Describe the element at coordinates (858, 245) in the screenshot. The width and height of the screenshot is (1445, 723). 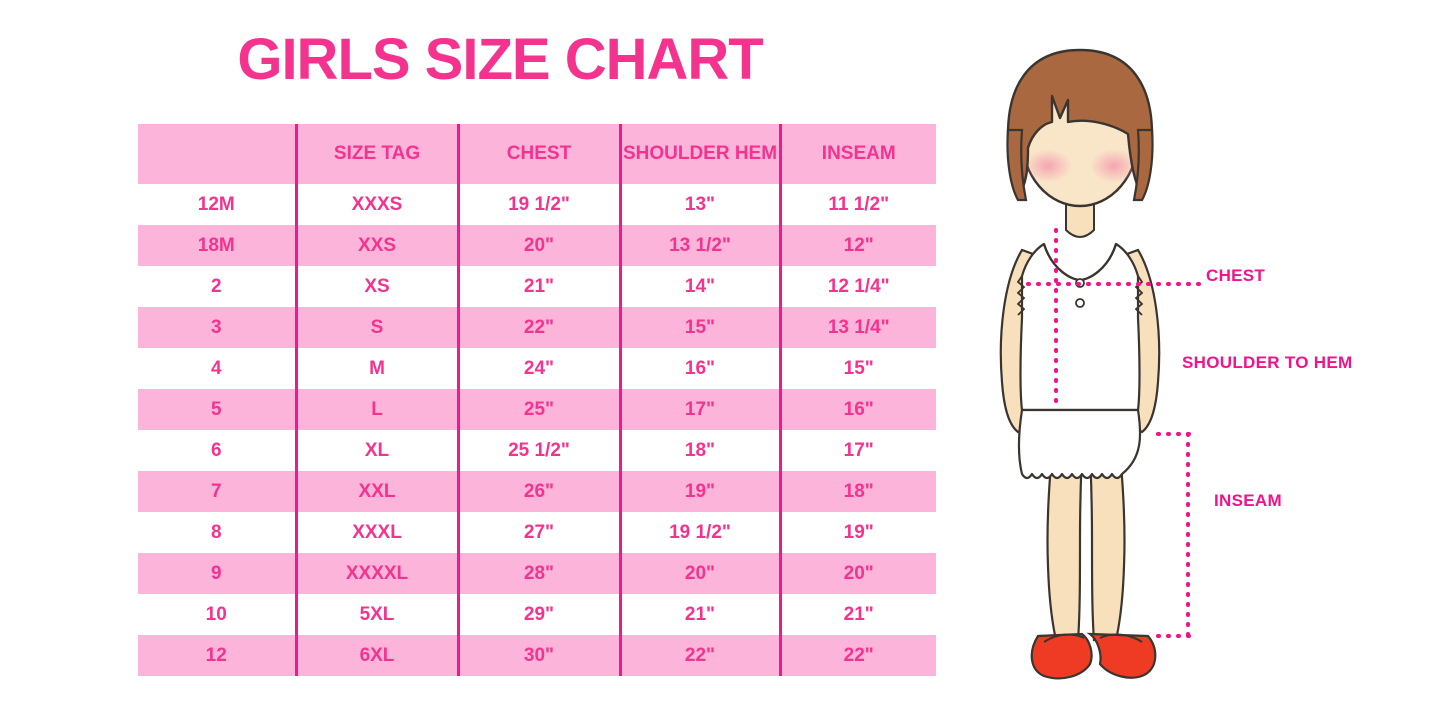
I see `cell-inseam: 12"` at that location.